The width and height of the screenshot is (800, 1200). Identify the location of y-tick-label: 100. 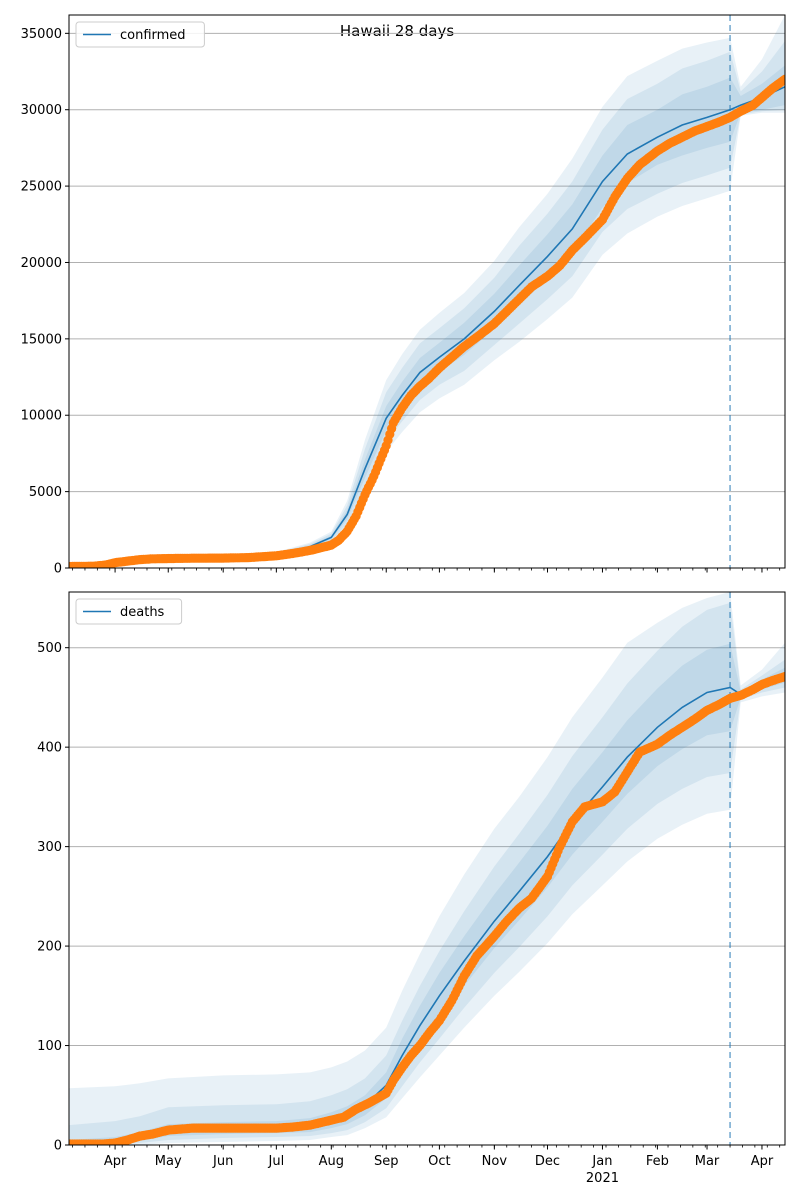
(49, 1046).